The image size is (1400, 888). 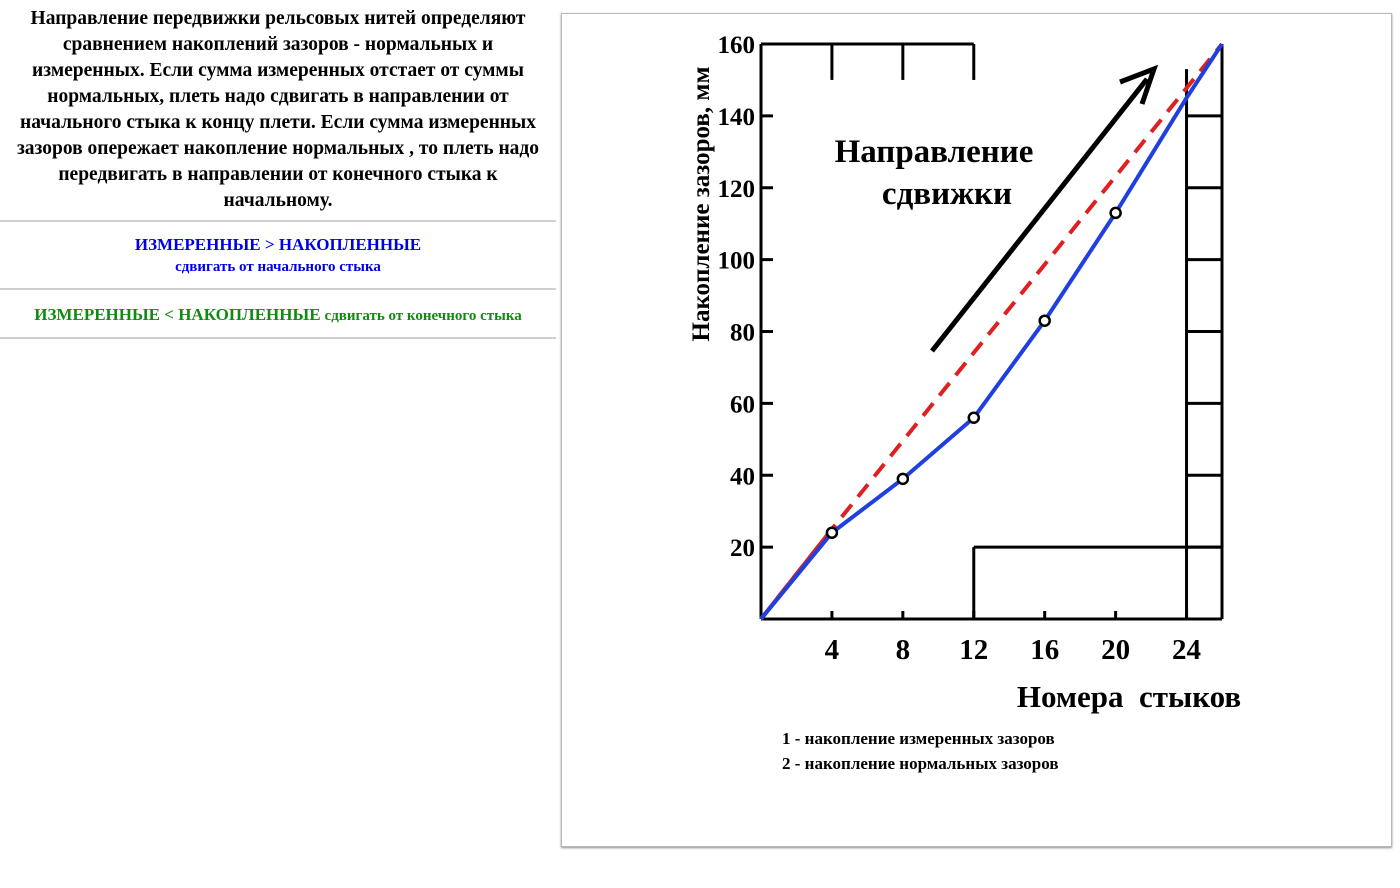 I want to click on y-tick-label: 60, so click(x=742, y=404).